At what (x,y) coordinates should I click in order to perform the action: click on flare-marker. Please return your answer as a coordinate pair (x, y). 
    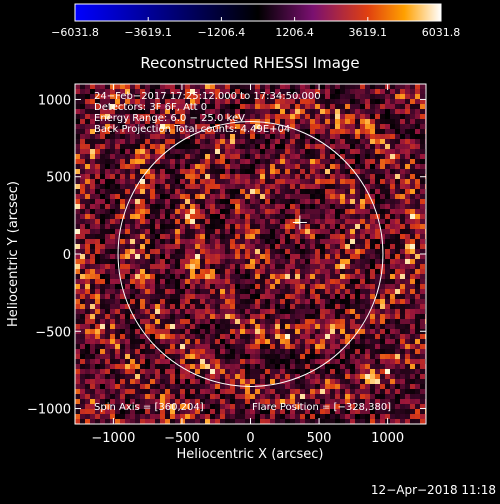
    Looking at the image, I should click on (299, 222).